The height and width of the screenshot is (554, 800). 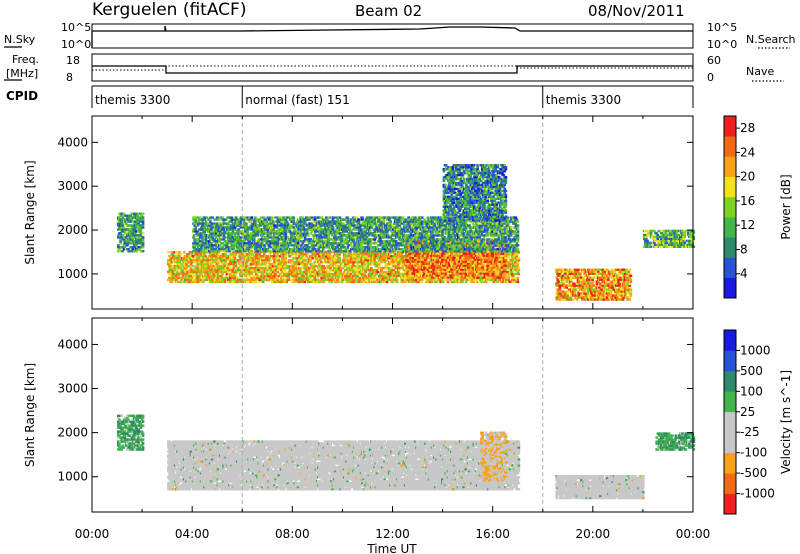 I want to click on freq-trace, so click(x=392, y=69).